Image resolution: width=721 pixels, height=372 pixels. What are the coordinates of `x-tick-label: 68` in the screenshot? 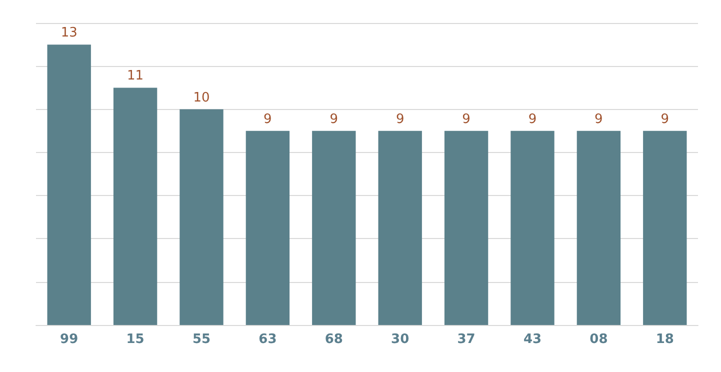 It's located at (333, 339).